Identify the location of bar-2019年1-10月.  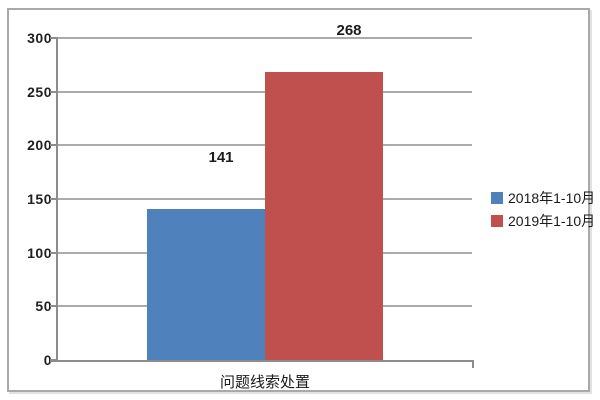
(324, 216).